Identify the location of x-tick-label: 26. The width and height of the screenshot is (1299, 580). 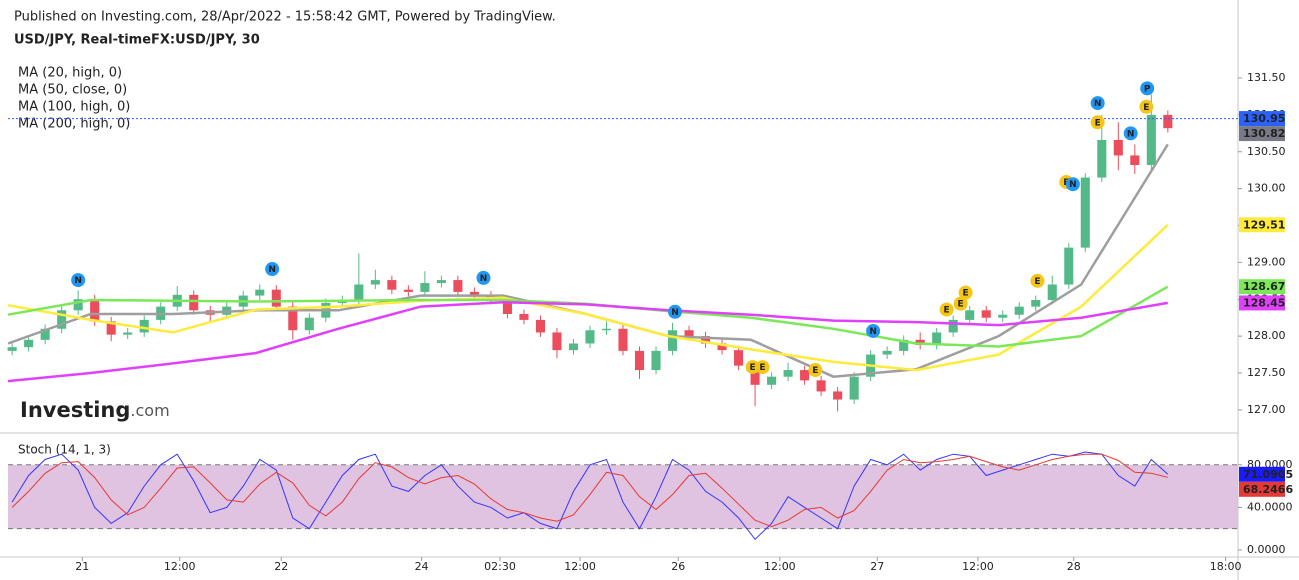
(678, 566).